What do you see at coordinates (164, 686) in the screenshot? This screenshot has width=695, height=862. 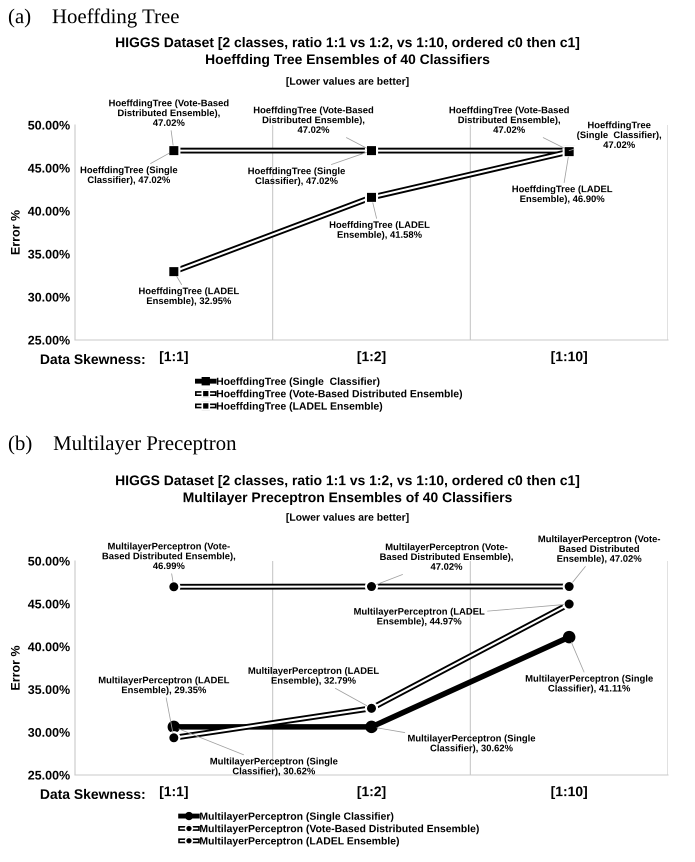 I see `data-label: MultilayerPerceptron (LADEL Ensemble), 29.35%` at bounding box center [164, 686].